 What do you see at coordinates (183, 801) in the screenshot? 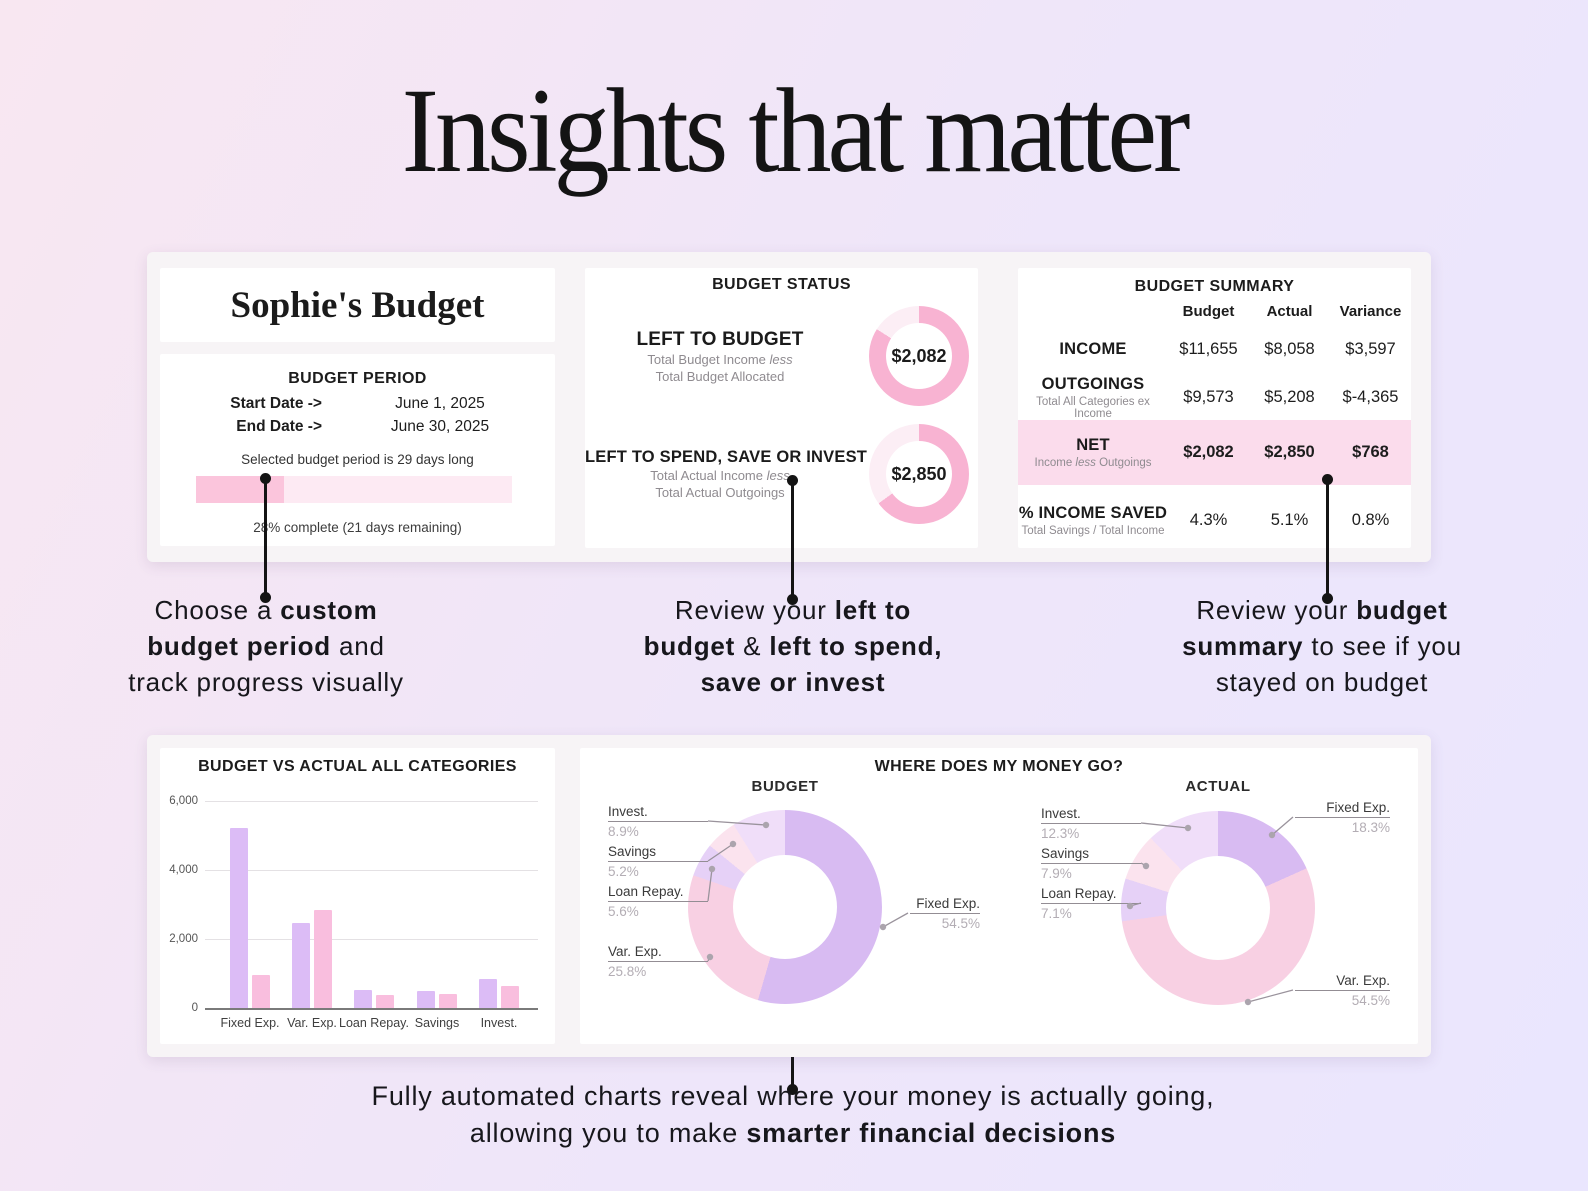
I see `y-axis-tick: 6,000` at bounding box center [183, 801].